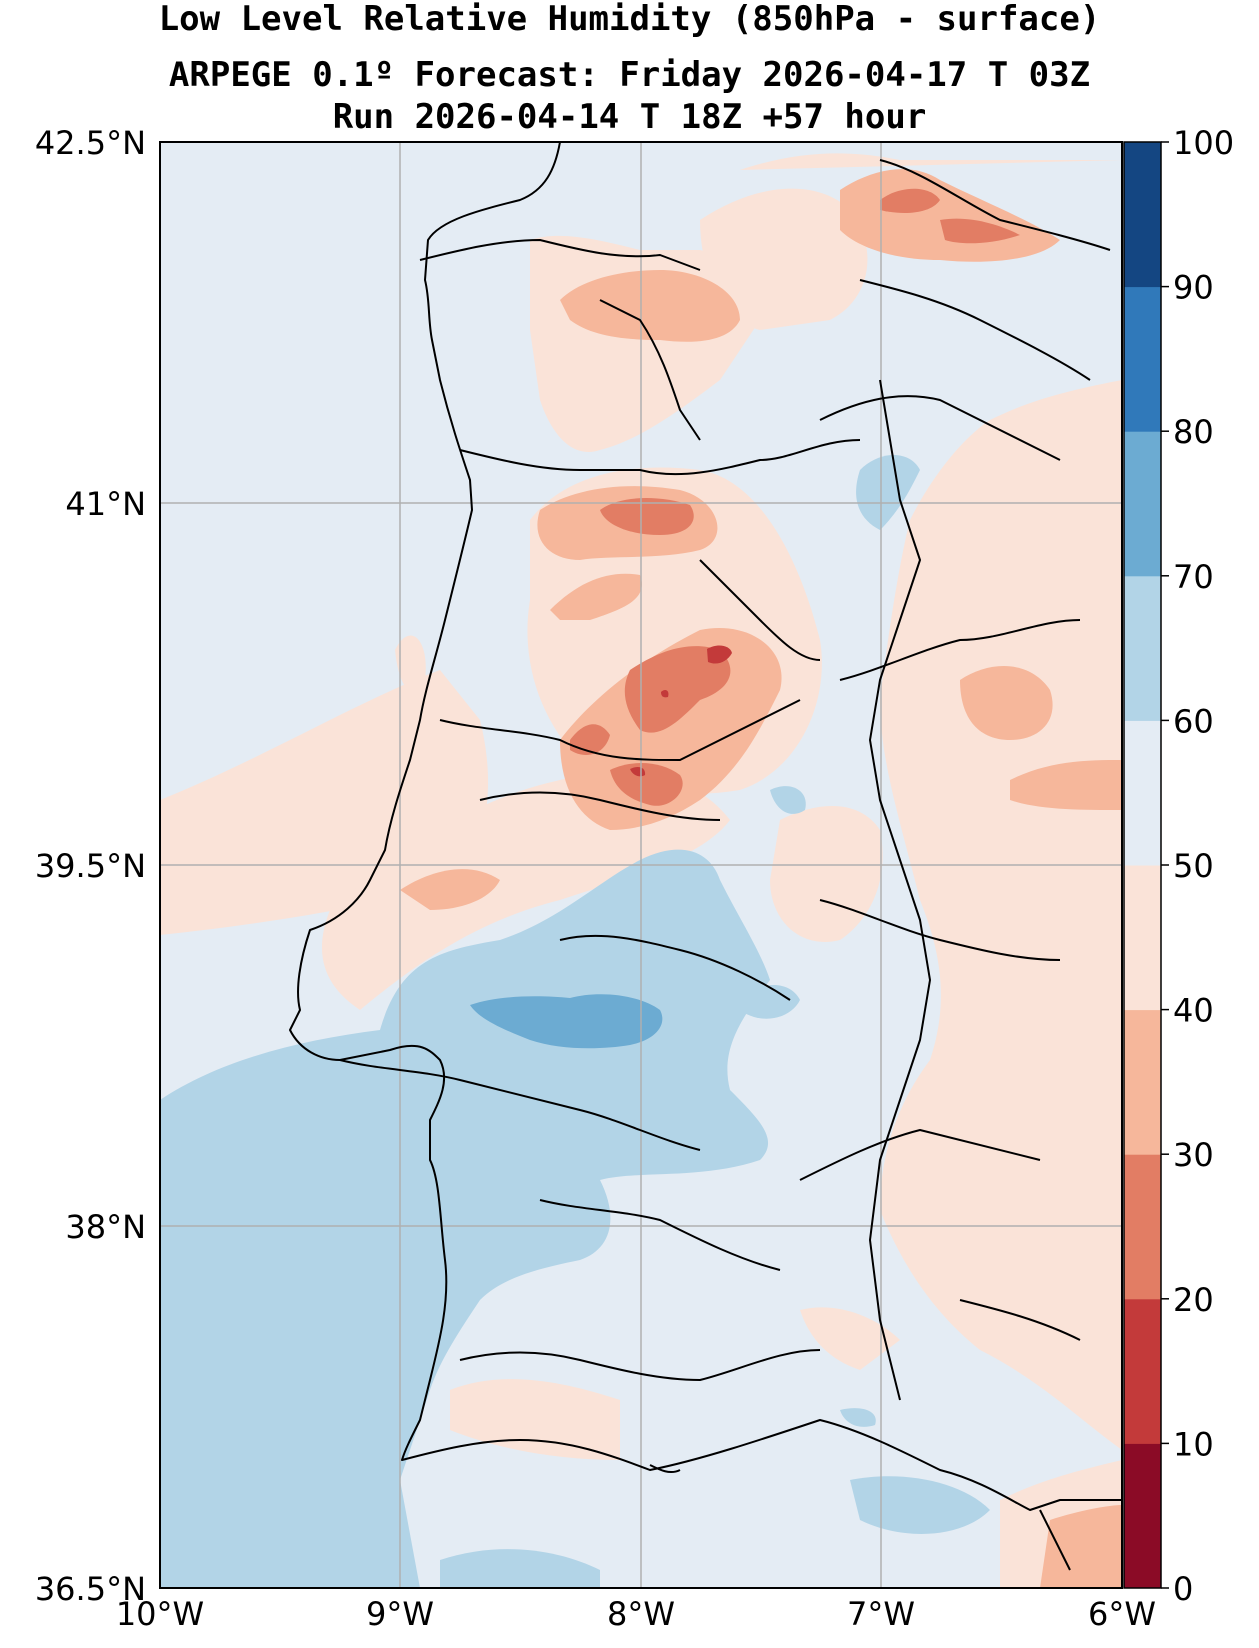 The height and width of the screenshot is (1648, 1259). What do you see at coordinates (1193, 288) in the screenshot?
I see `colorbar-label: 90` at bounding box center [1193, 288].